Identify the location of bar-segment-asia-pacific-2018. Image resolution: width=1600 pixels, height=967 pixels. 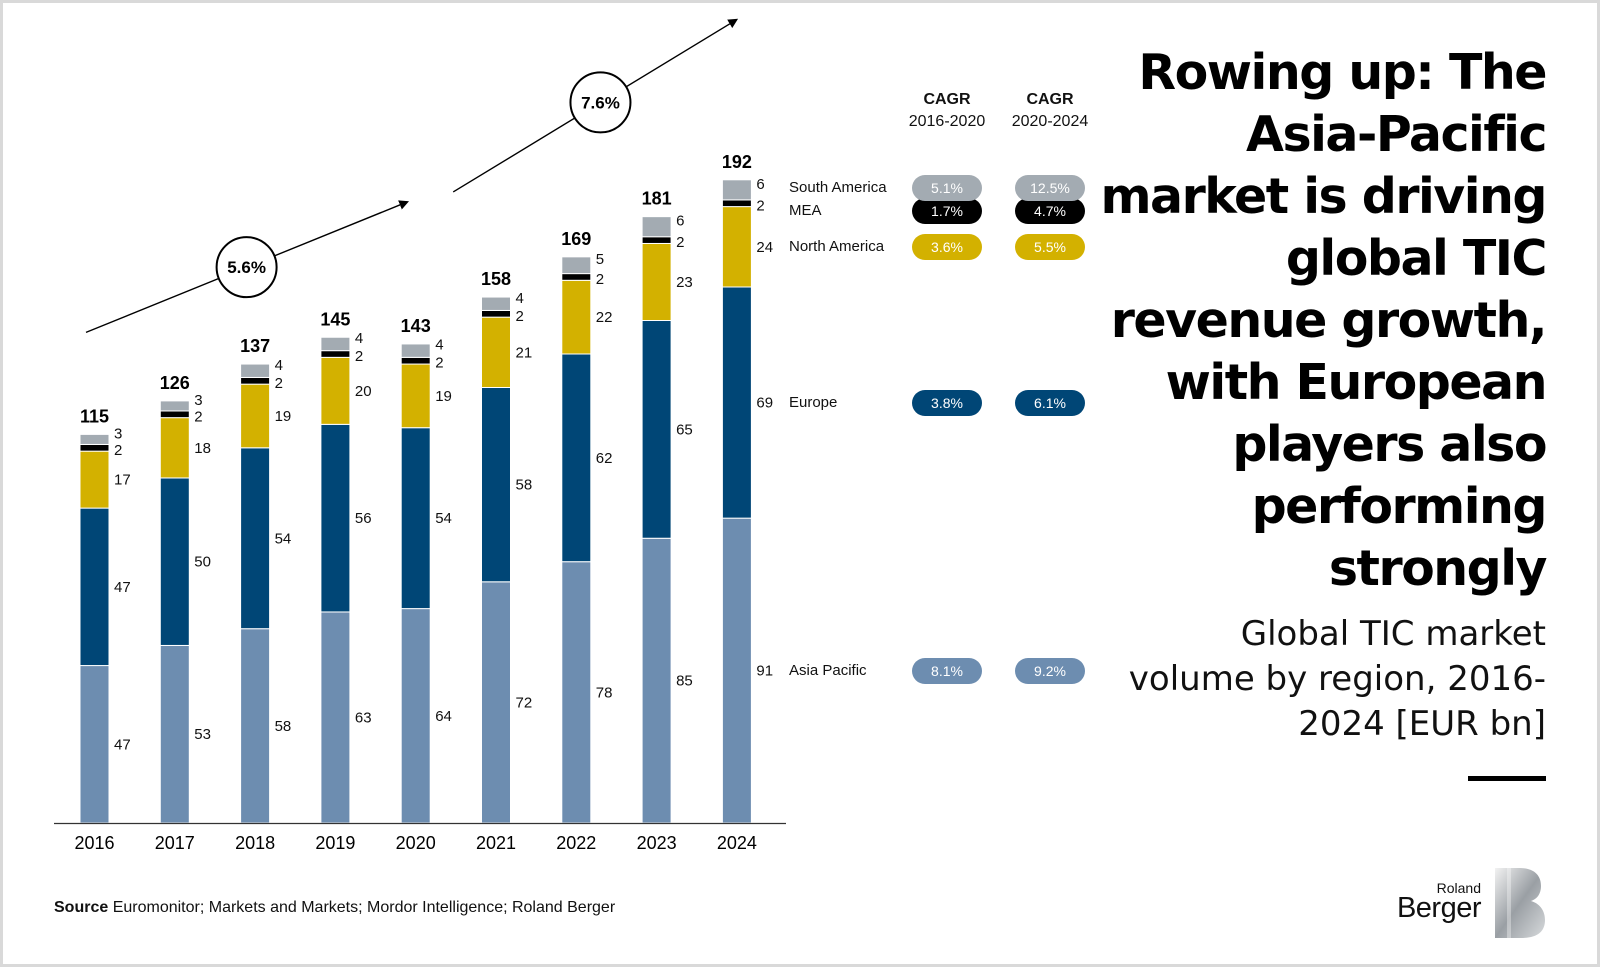
(255, 726).